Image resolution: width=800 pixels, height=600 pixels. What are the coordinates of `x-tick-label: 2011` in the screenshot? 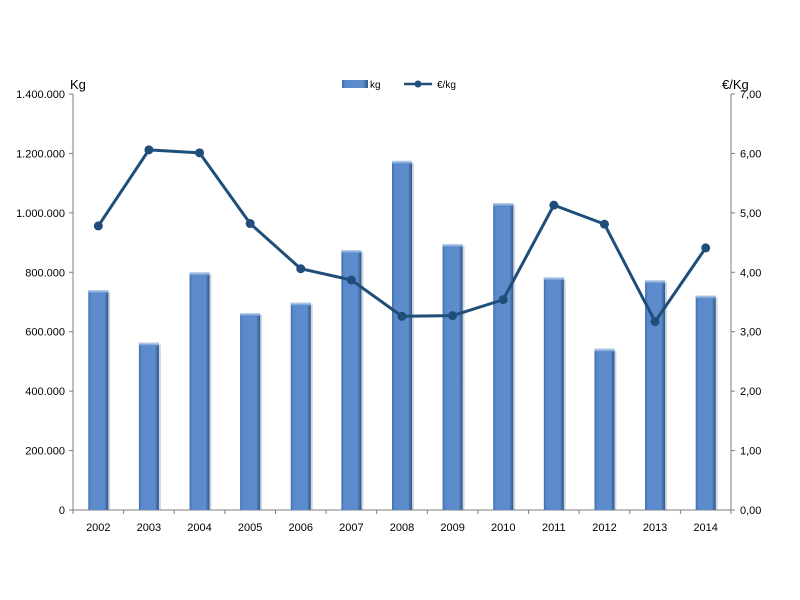 It's located at (554, 528).